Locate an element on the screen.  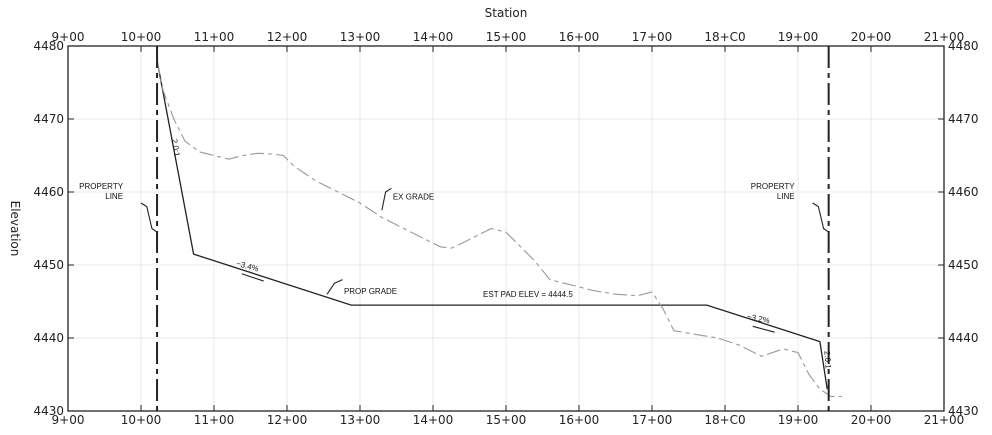
x-tick-label-bottom: 18+C0 is located at coordinates (724, 420).